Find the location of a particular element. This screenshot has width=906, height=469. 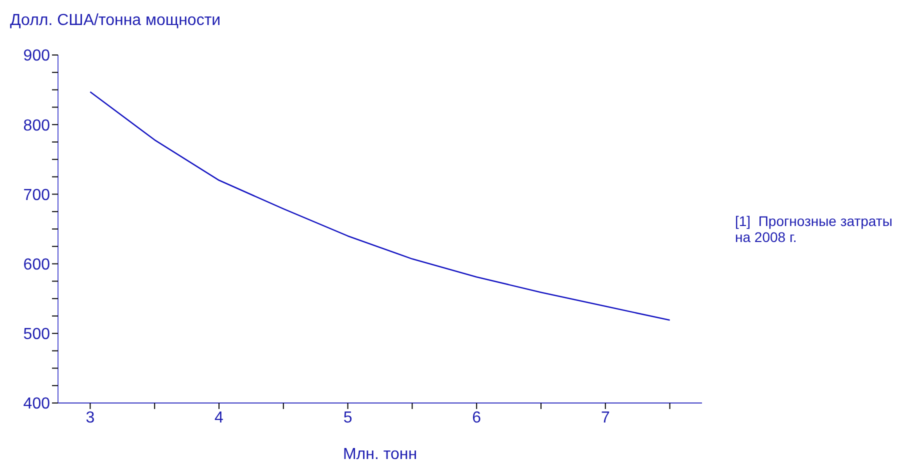

text: [1] Прогнозные затраты на 2008 г. is located at coordinates (814, 229).